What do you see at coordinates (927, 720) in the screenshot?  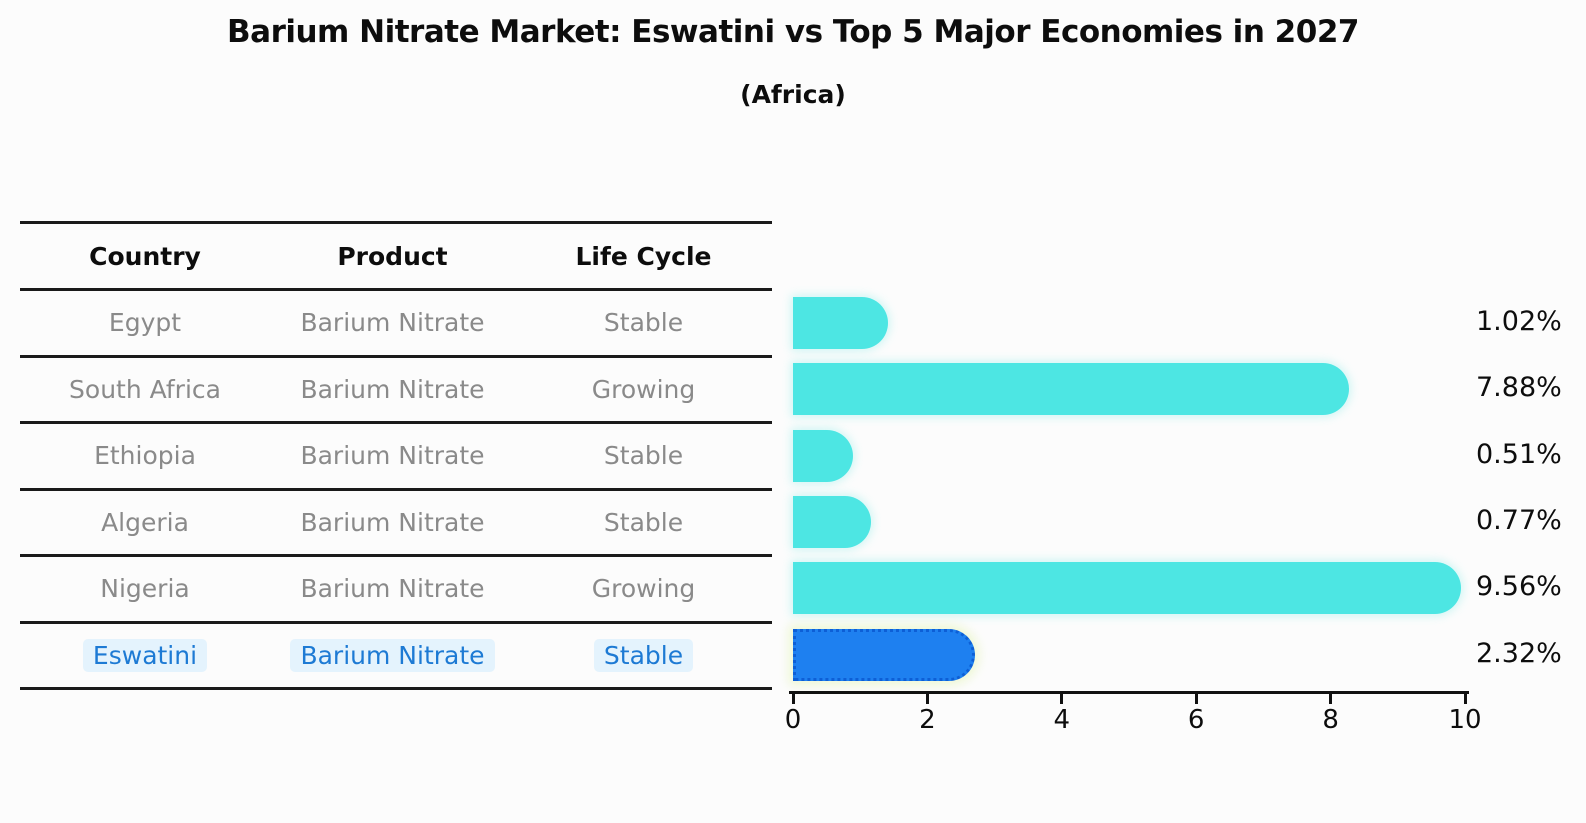 I see `x-axis-tick-label: 2` at bounding box center [927, 720].